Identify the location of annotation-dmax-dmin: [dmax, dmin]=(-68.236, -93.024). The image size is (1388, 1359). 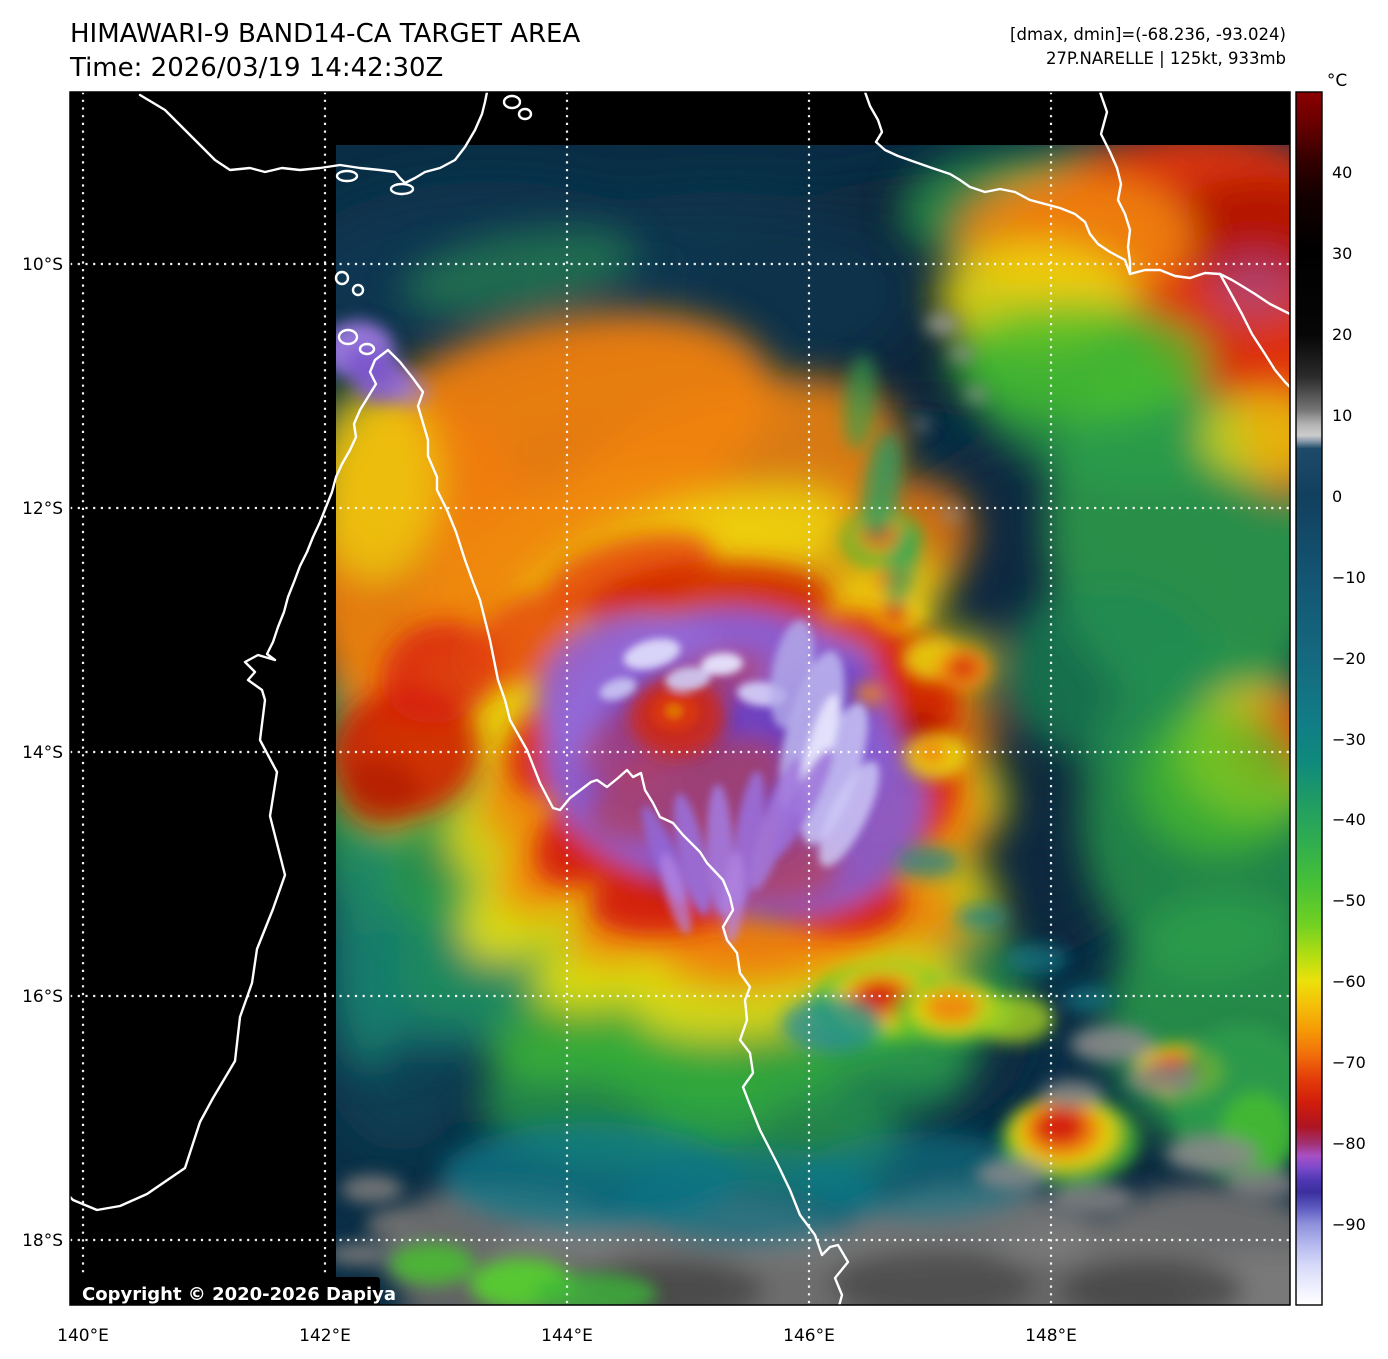
(1148, 34).